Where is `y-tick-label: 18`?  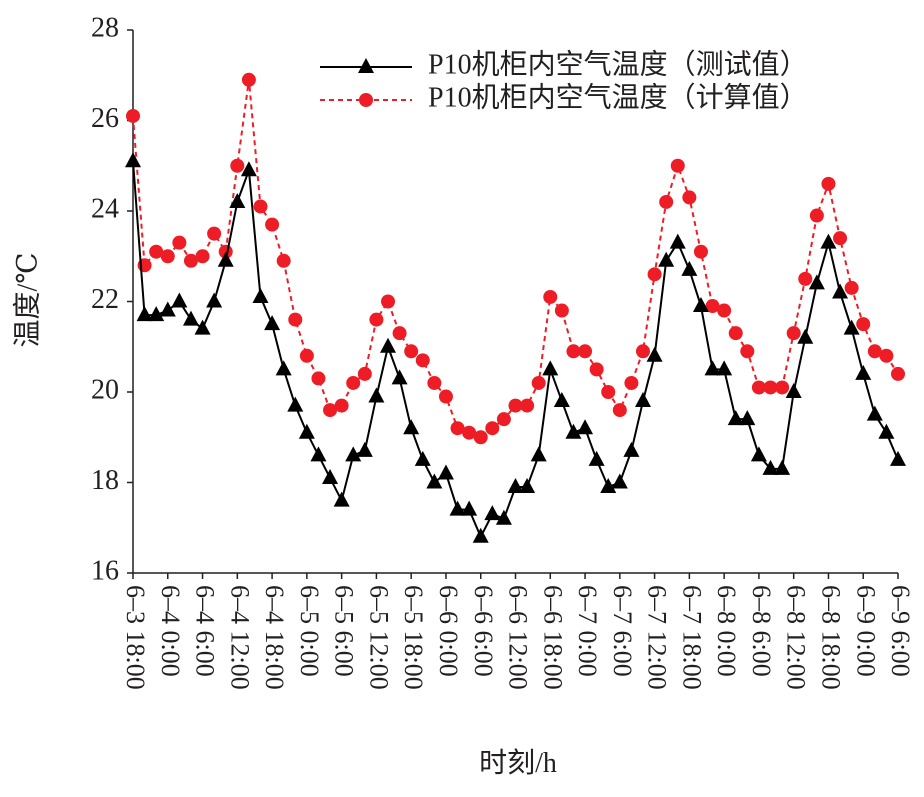 y-tick-label: 18 is located at coordinates (105, 480).